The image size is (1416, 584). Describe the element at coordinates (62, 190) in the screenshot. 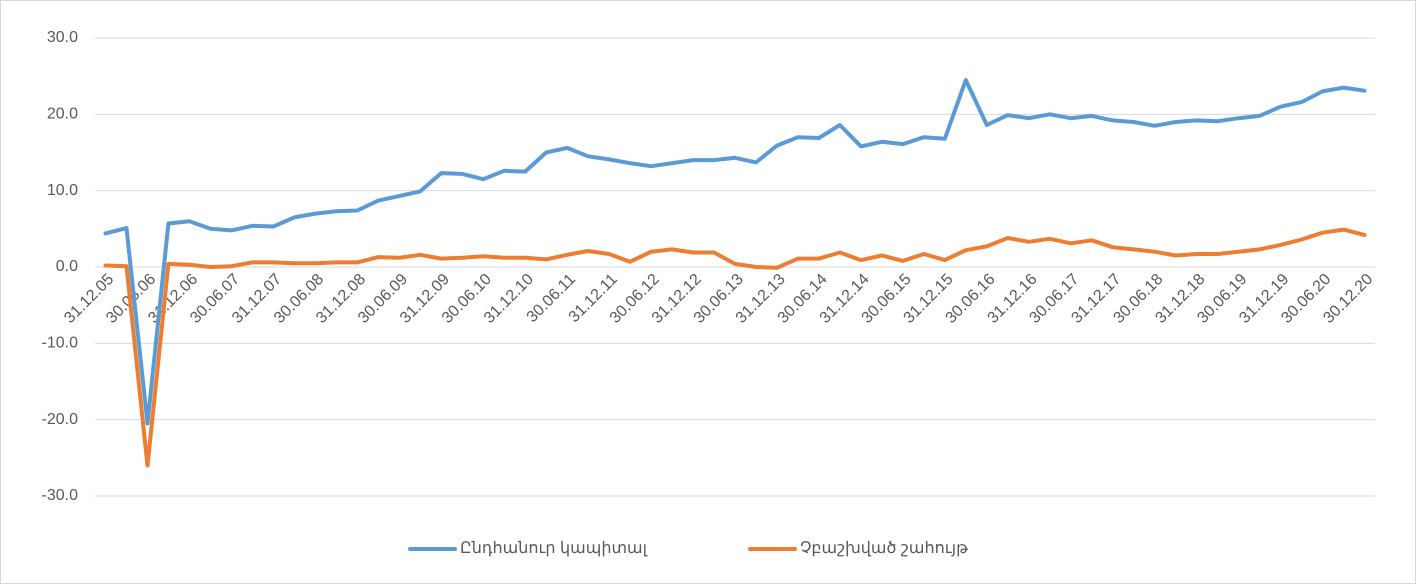

I see `y-tick-label: 10.0` at that location.